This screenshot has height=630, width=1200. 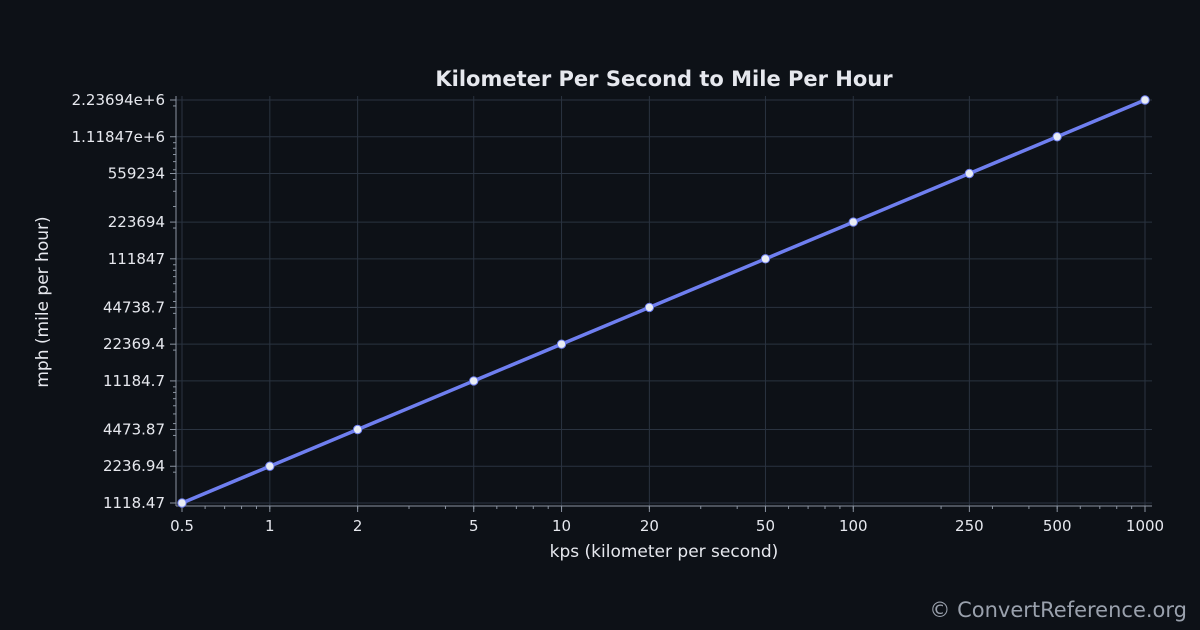 I want to click on x-tick-label: 1000, so click(x=1145, y=526).